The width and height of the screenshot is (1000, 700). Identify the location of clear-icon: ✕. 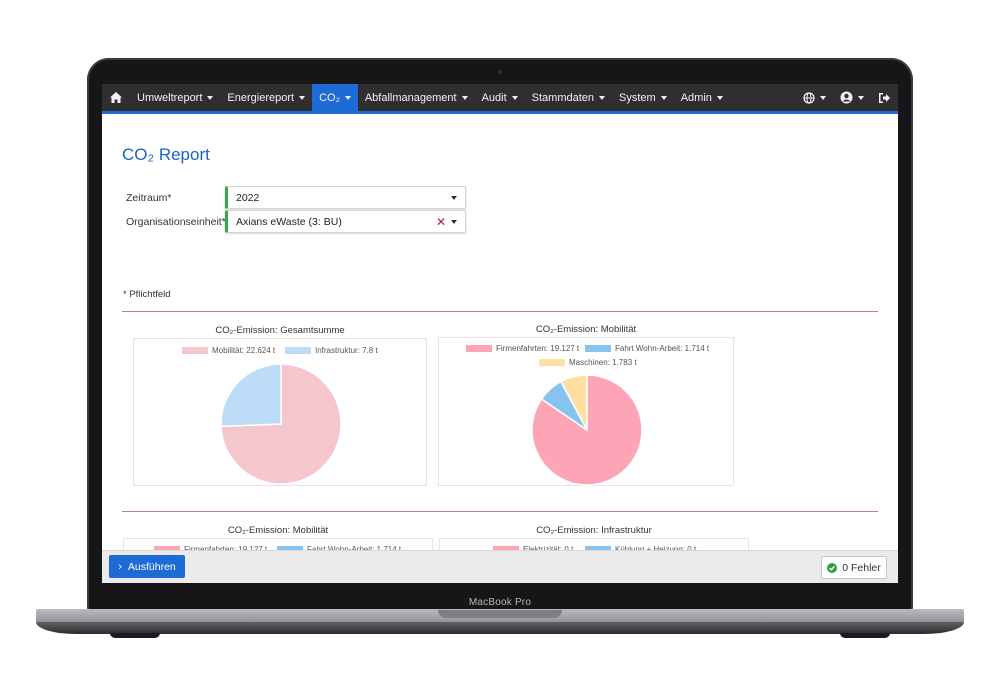
(440, 221).